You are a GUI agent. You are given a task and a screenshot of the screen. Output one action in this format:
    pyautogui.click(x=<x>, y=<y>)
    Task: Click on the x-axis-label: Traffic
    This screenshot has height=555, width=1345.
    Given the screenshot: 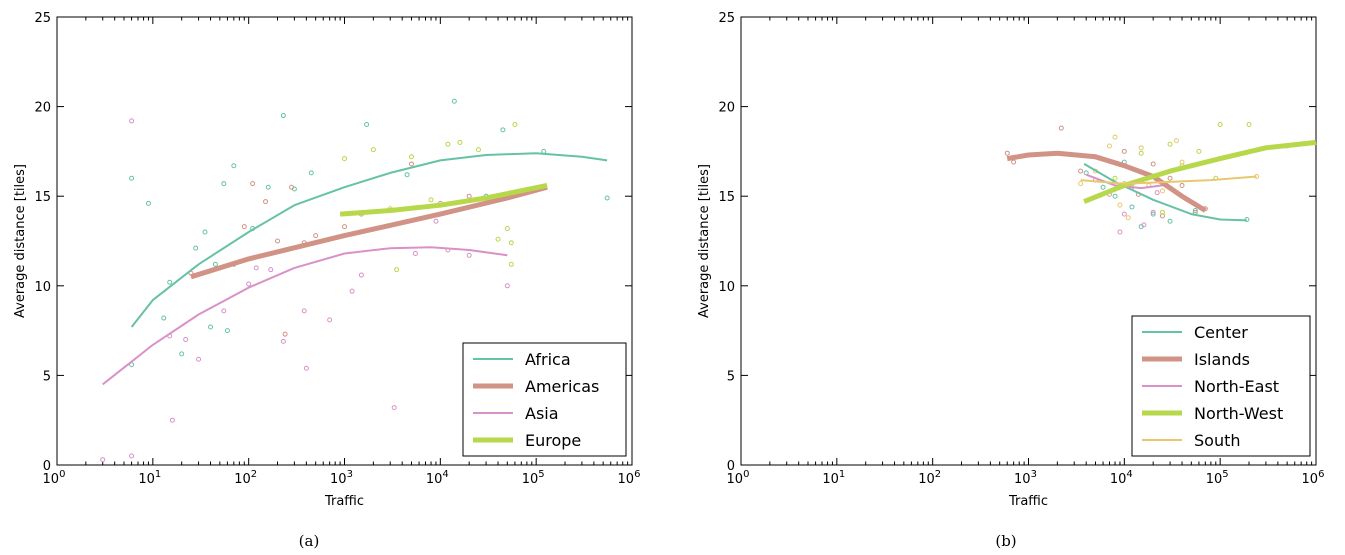 What is the action you would take?
    pyautogui.click(x=344, y=501)
    